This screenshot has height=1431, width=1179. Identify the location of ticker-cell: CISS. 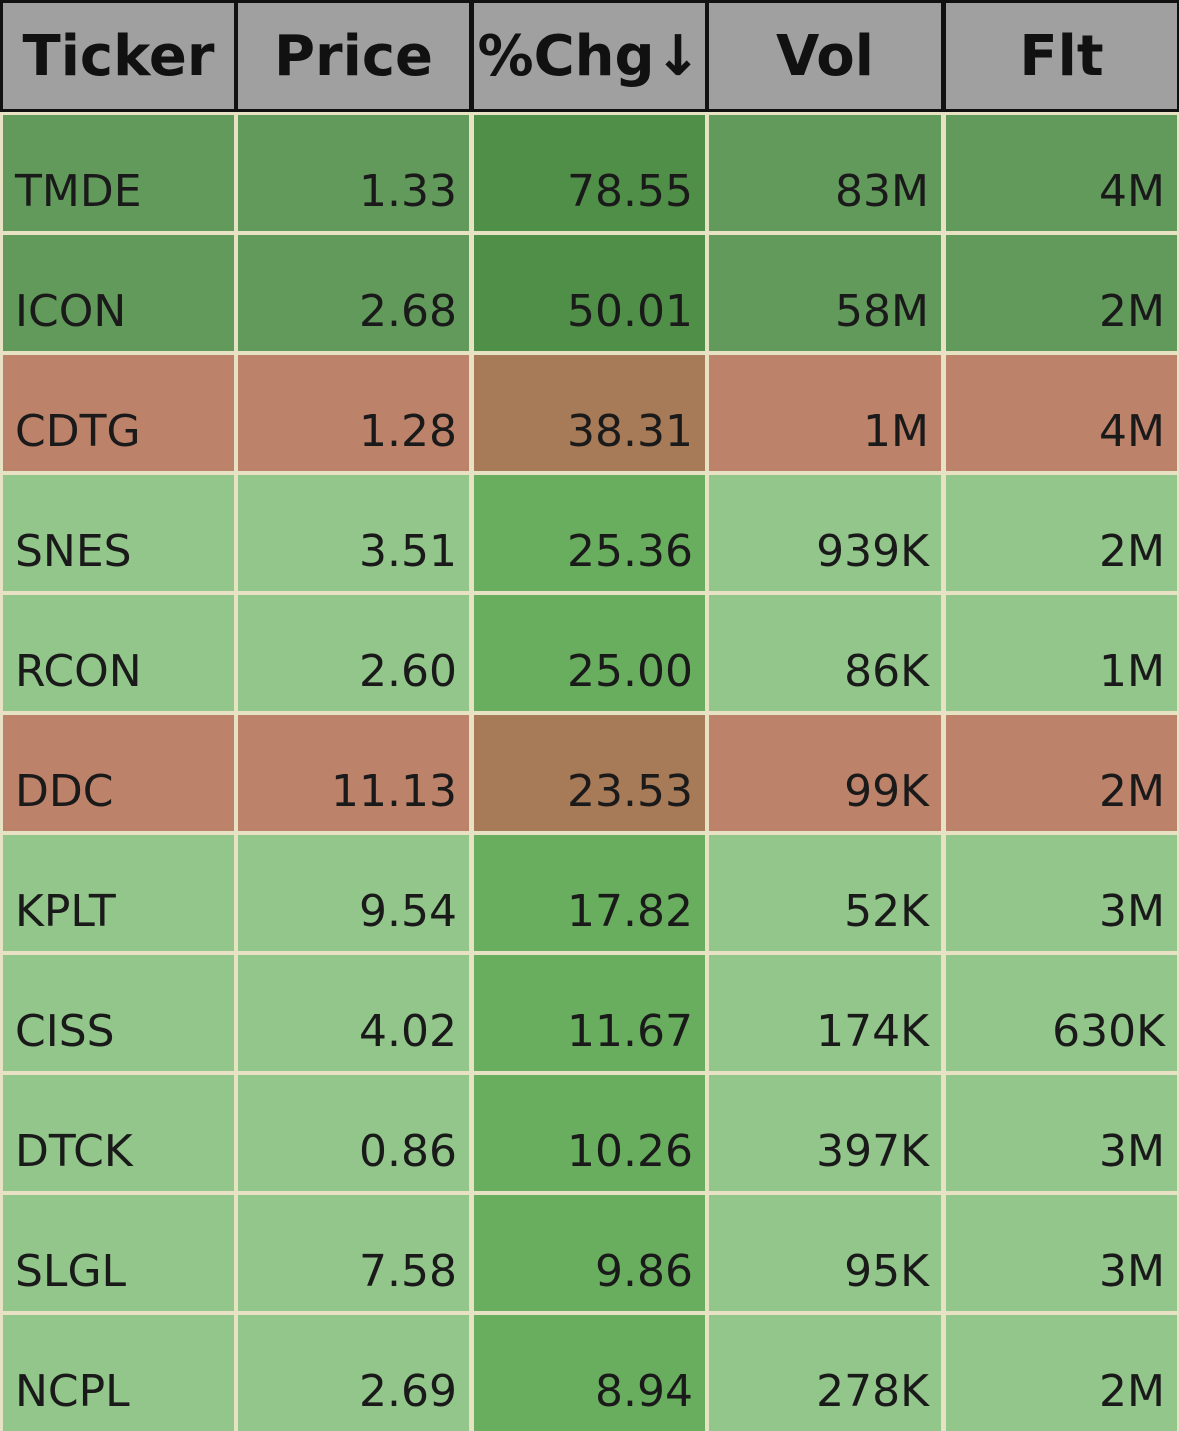
(118, 1013).